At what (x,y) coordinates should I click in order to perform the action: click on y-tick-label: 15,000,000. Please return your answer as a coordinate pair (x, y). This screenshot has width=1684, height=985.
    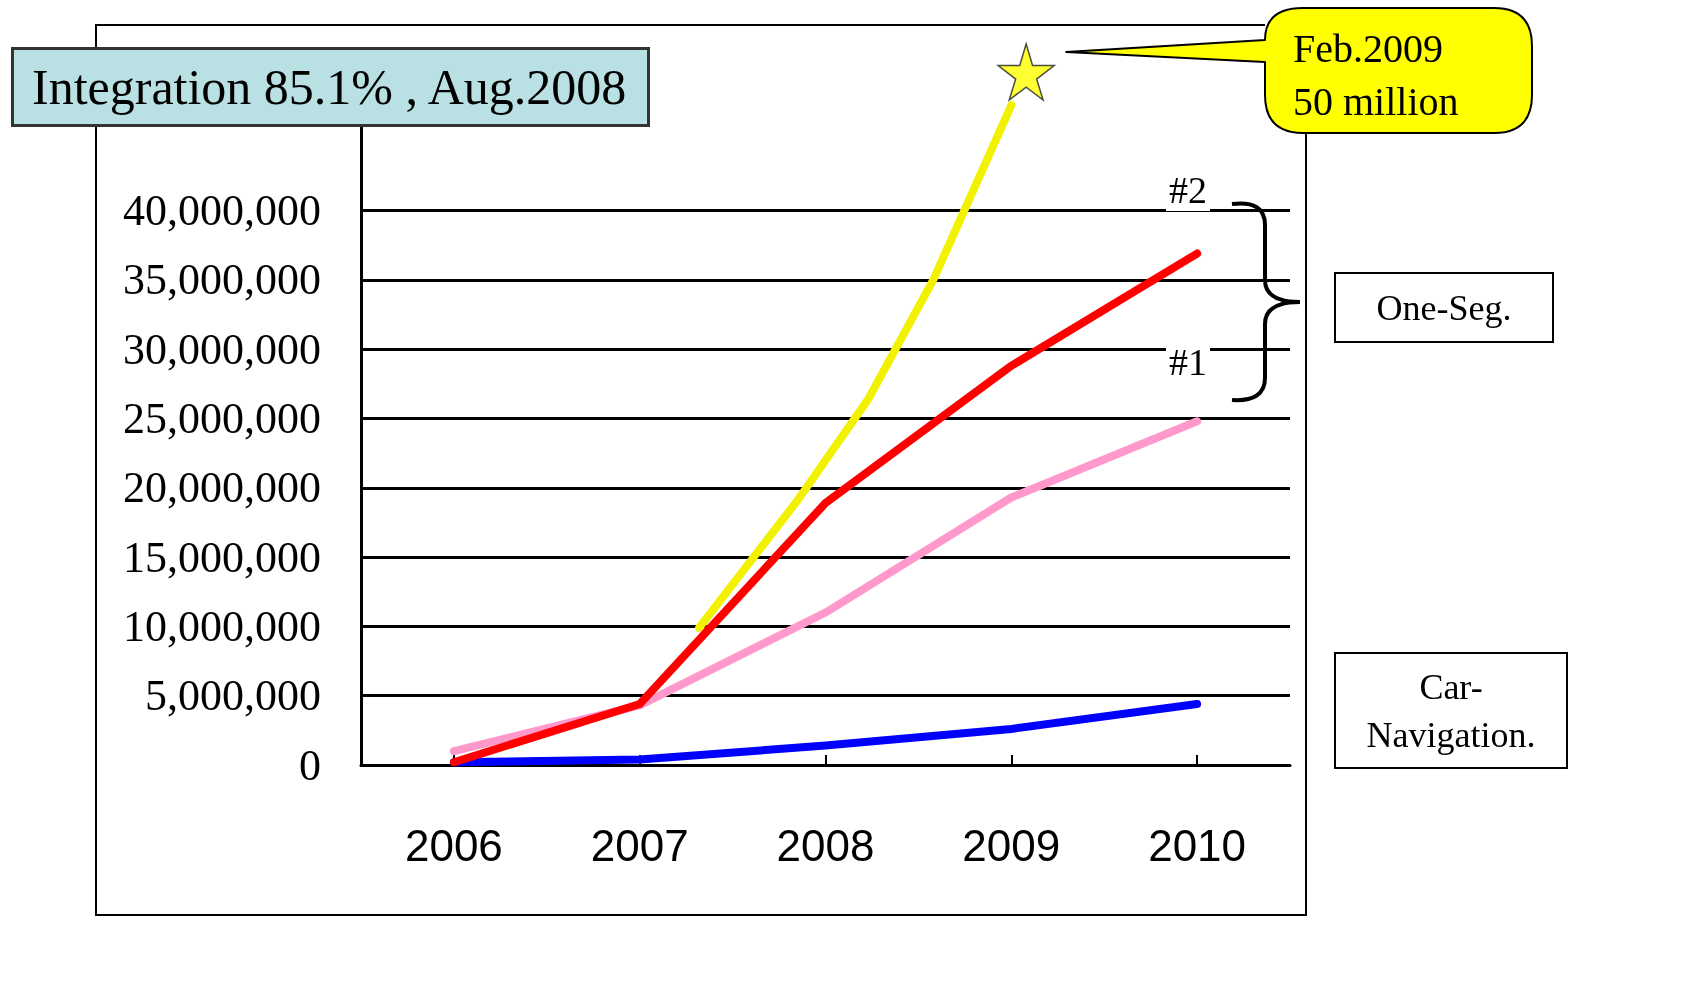
    Looking at the image, I should click on (222, 557).